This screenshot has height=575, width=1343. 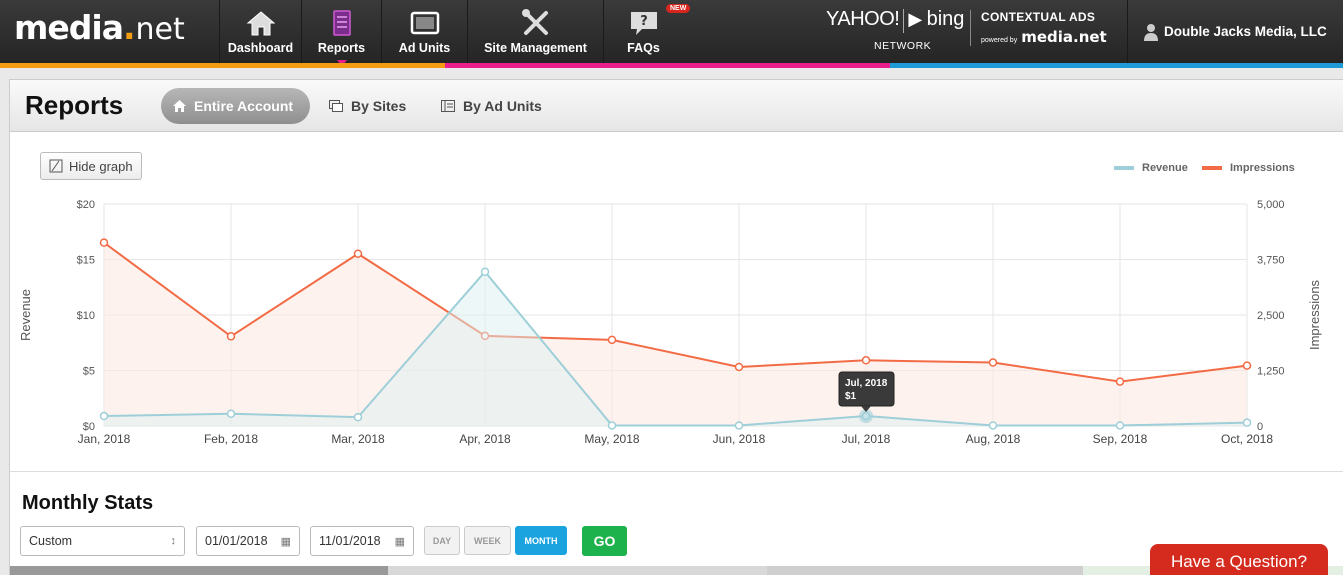 I want to click on sites-icon, so click(x=336, y=106).